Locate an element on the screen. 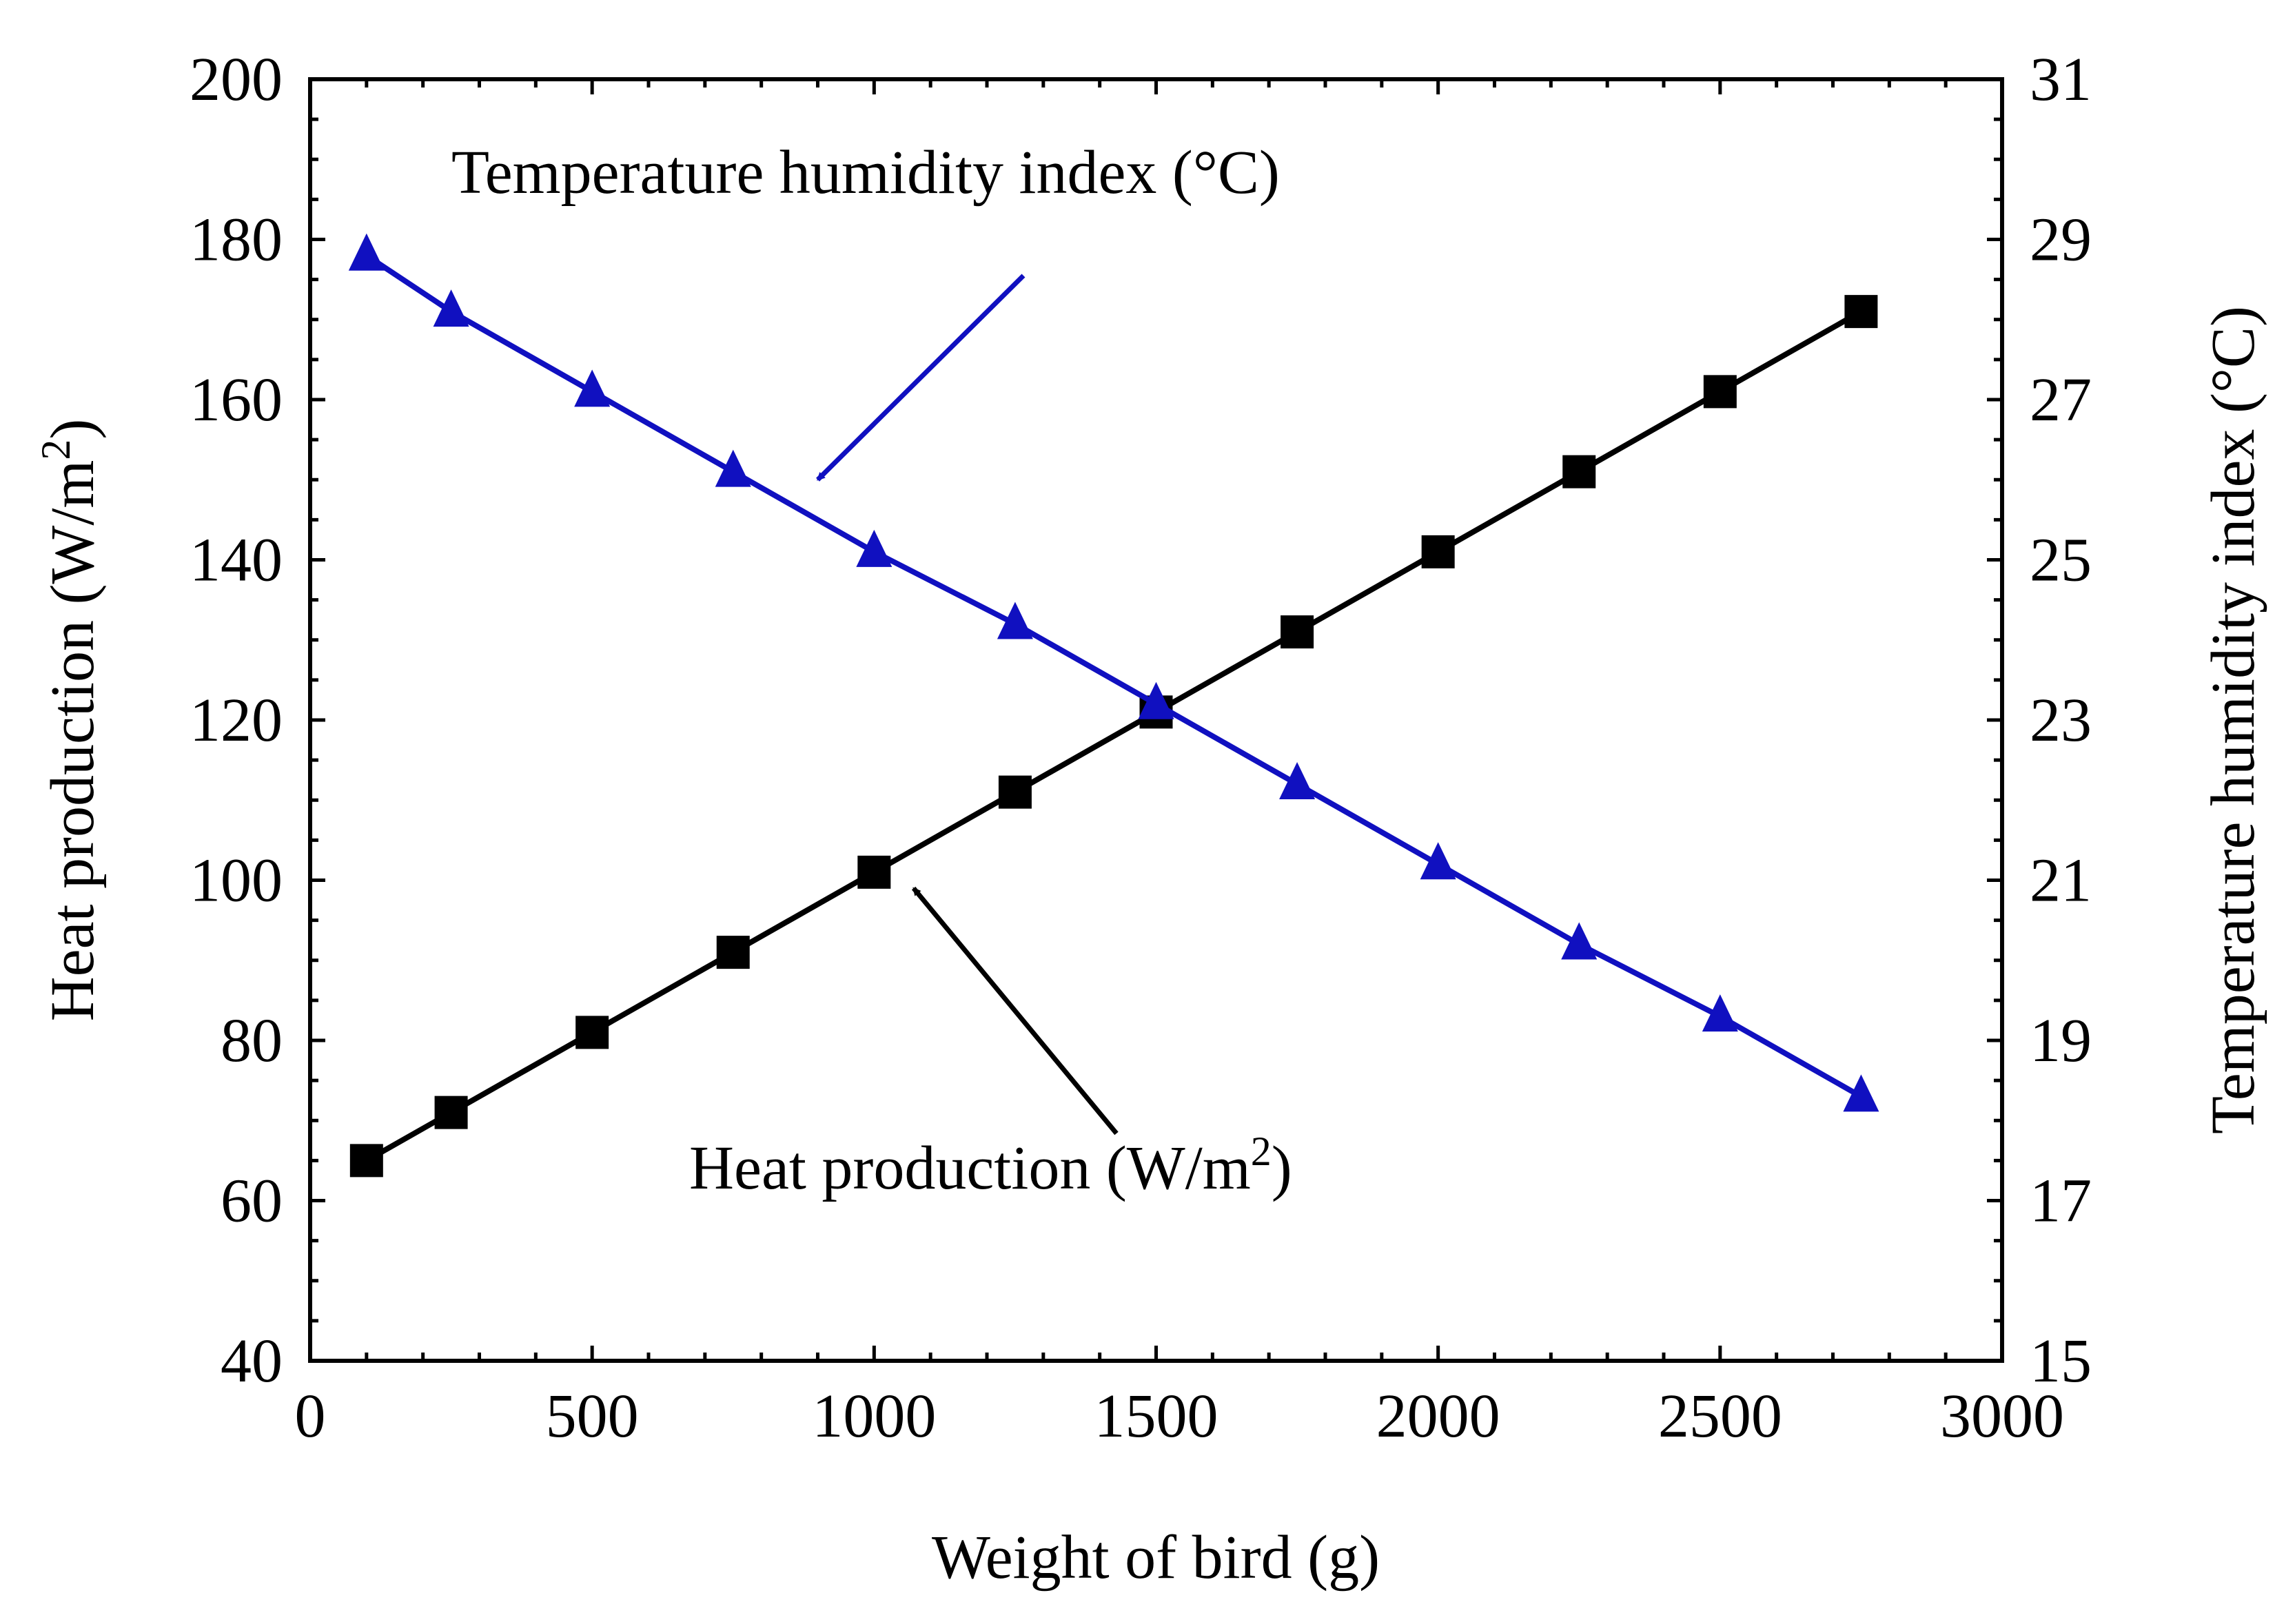  annotation-arrow-thi is located at coordinates (921, 378).